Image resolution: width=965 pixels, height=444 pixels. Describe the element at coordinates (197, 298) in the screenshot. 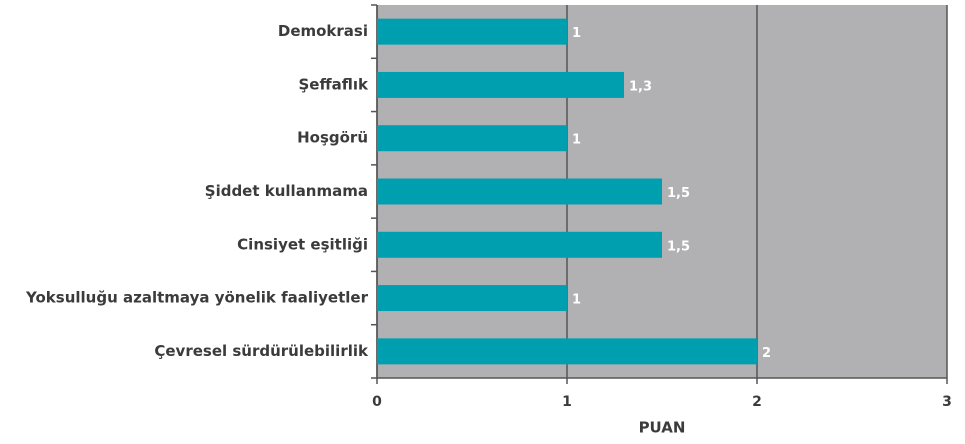

I see `y-tick-label: Yoksulluğu azaltmaya yönelik faaliyetler` at that location.